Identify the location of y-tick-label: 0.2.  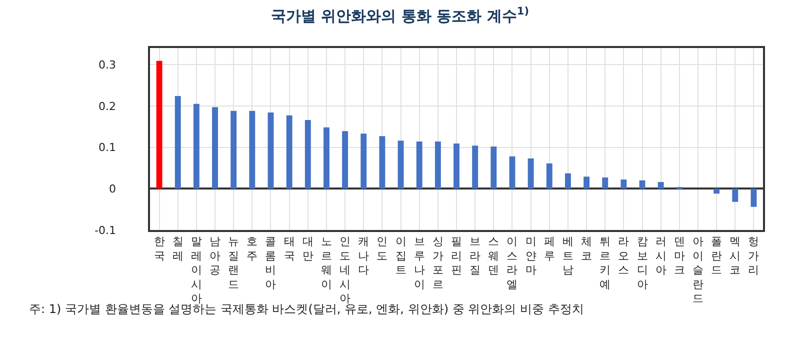
(107, 106).